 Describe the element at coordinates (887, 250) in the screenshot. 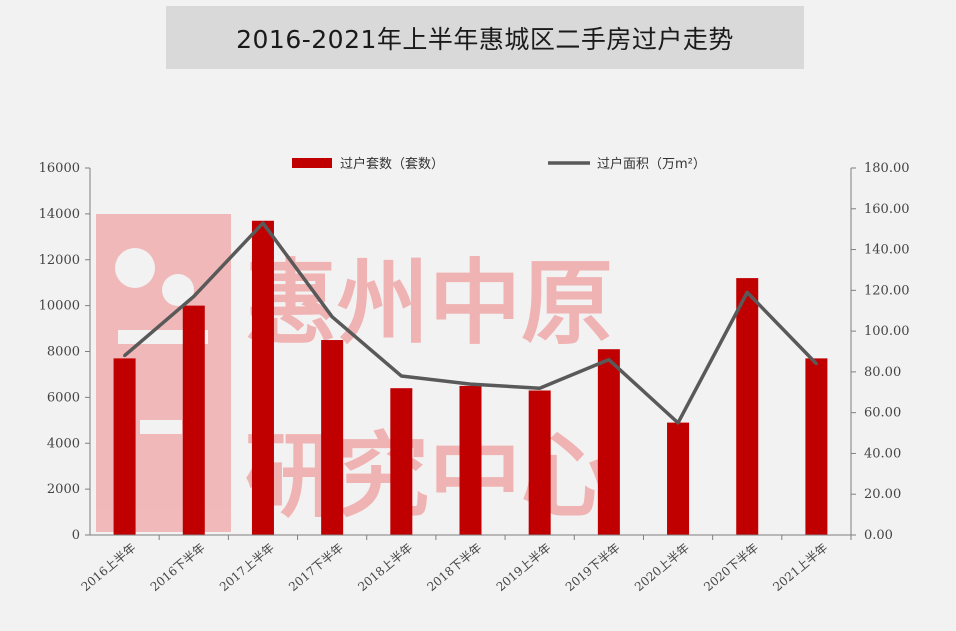

I see `y-right-tick-label-7: 140.00` at that location.